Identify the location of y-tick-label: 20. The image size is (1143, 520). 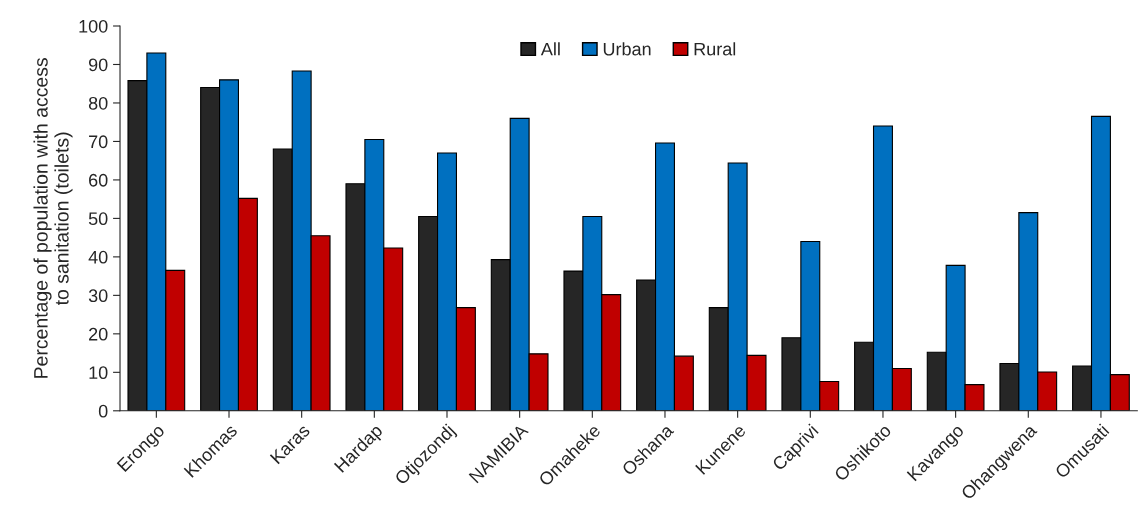
(98, 334).